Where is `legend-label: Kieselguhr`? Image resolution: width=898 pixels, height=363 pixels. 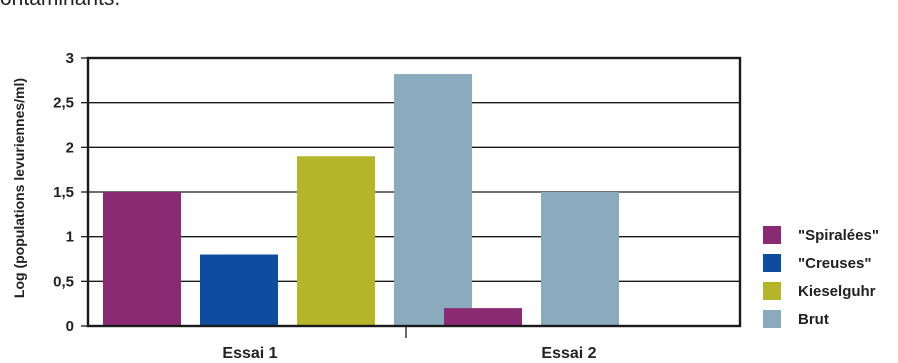
legend-label: Kieselguhr is located at coordinates (837, 291).